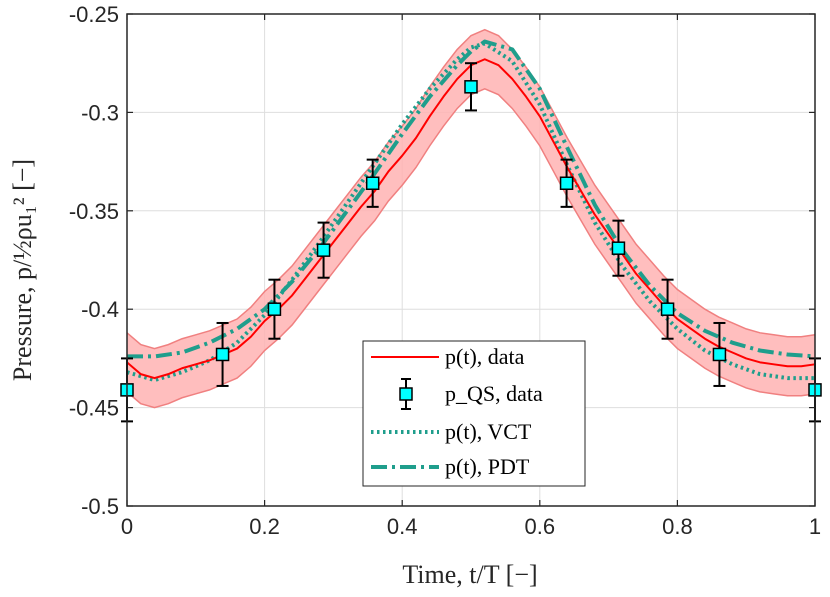  I want to click on legend-label-vct: p(t), VCT, so click(488, 431).